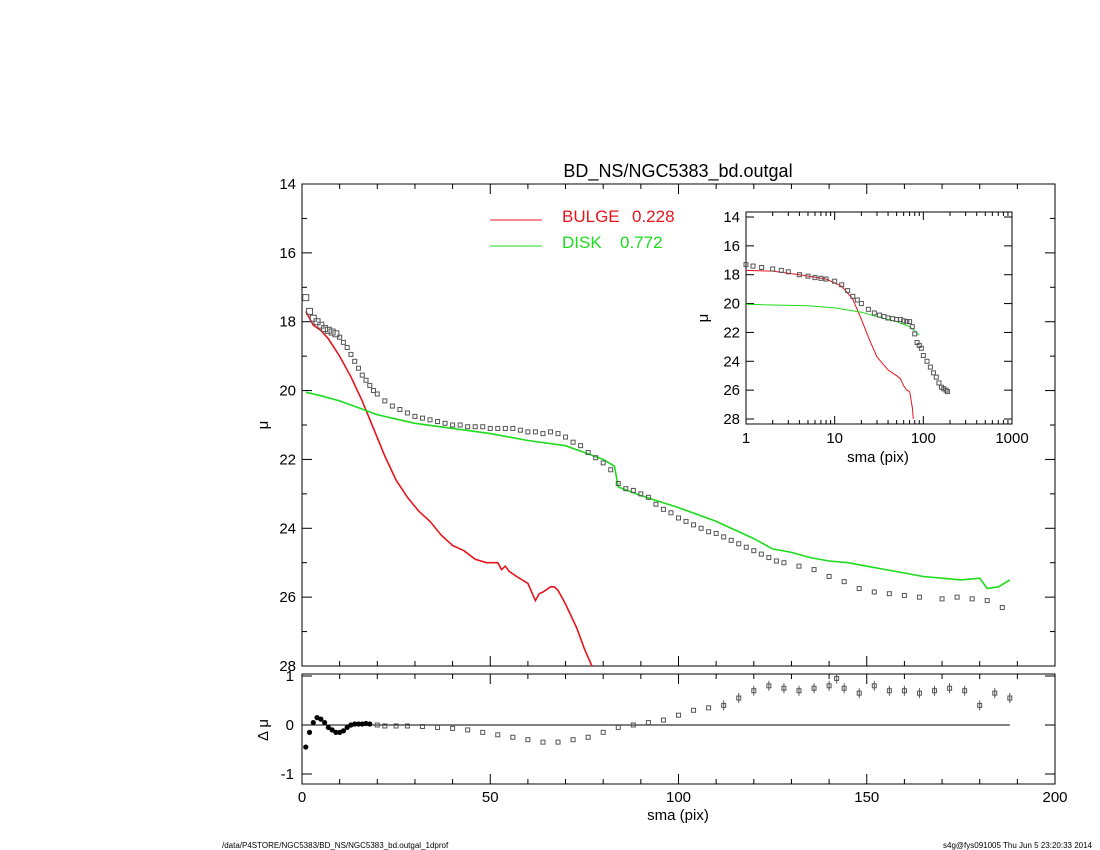 The height and width of the screenshot is (850, 1100). I want to click on legend-bulge-label: BULGE, so click(591, 216).